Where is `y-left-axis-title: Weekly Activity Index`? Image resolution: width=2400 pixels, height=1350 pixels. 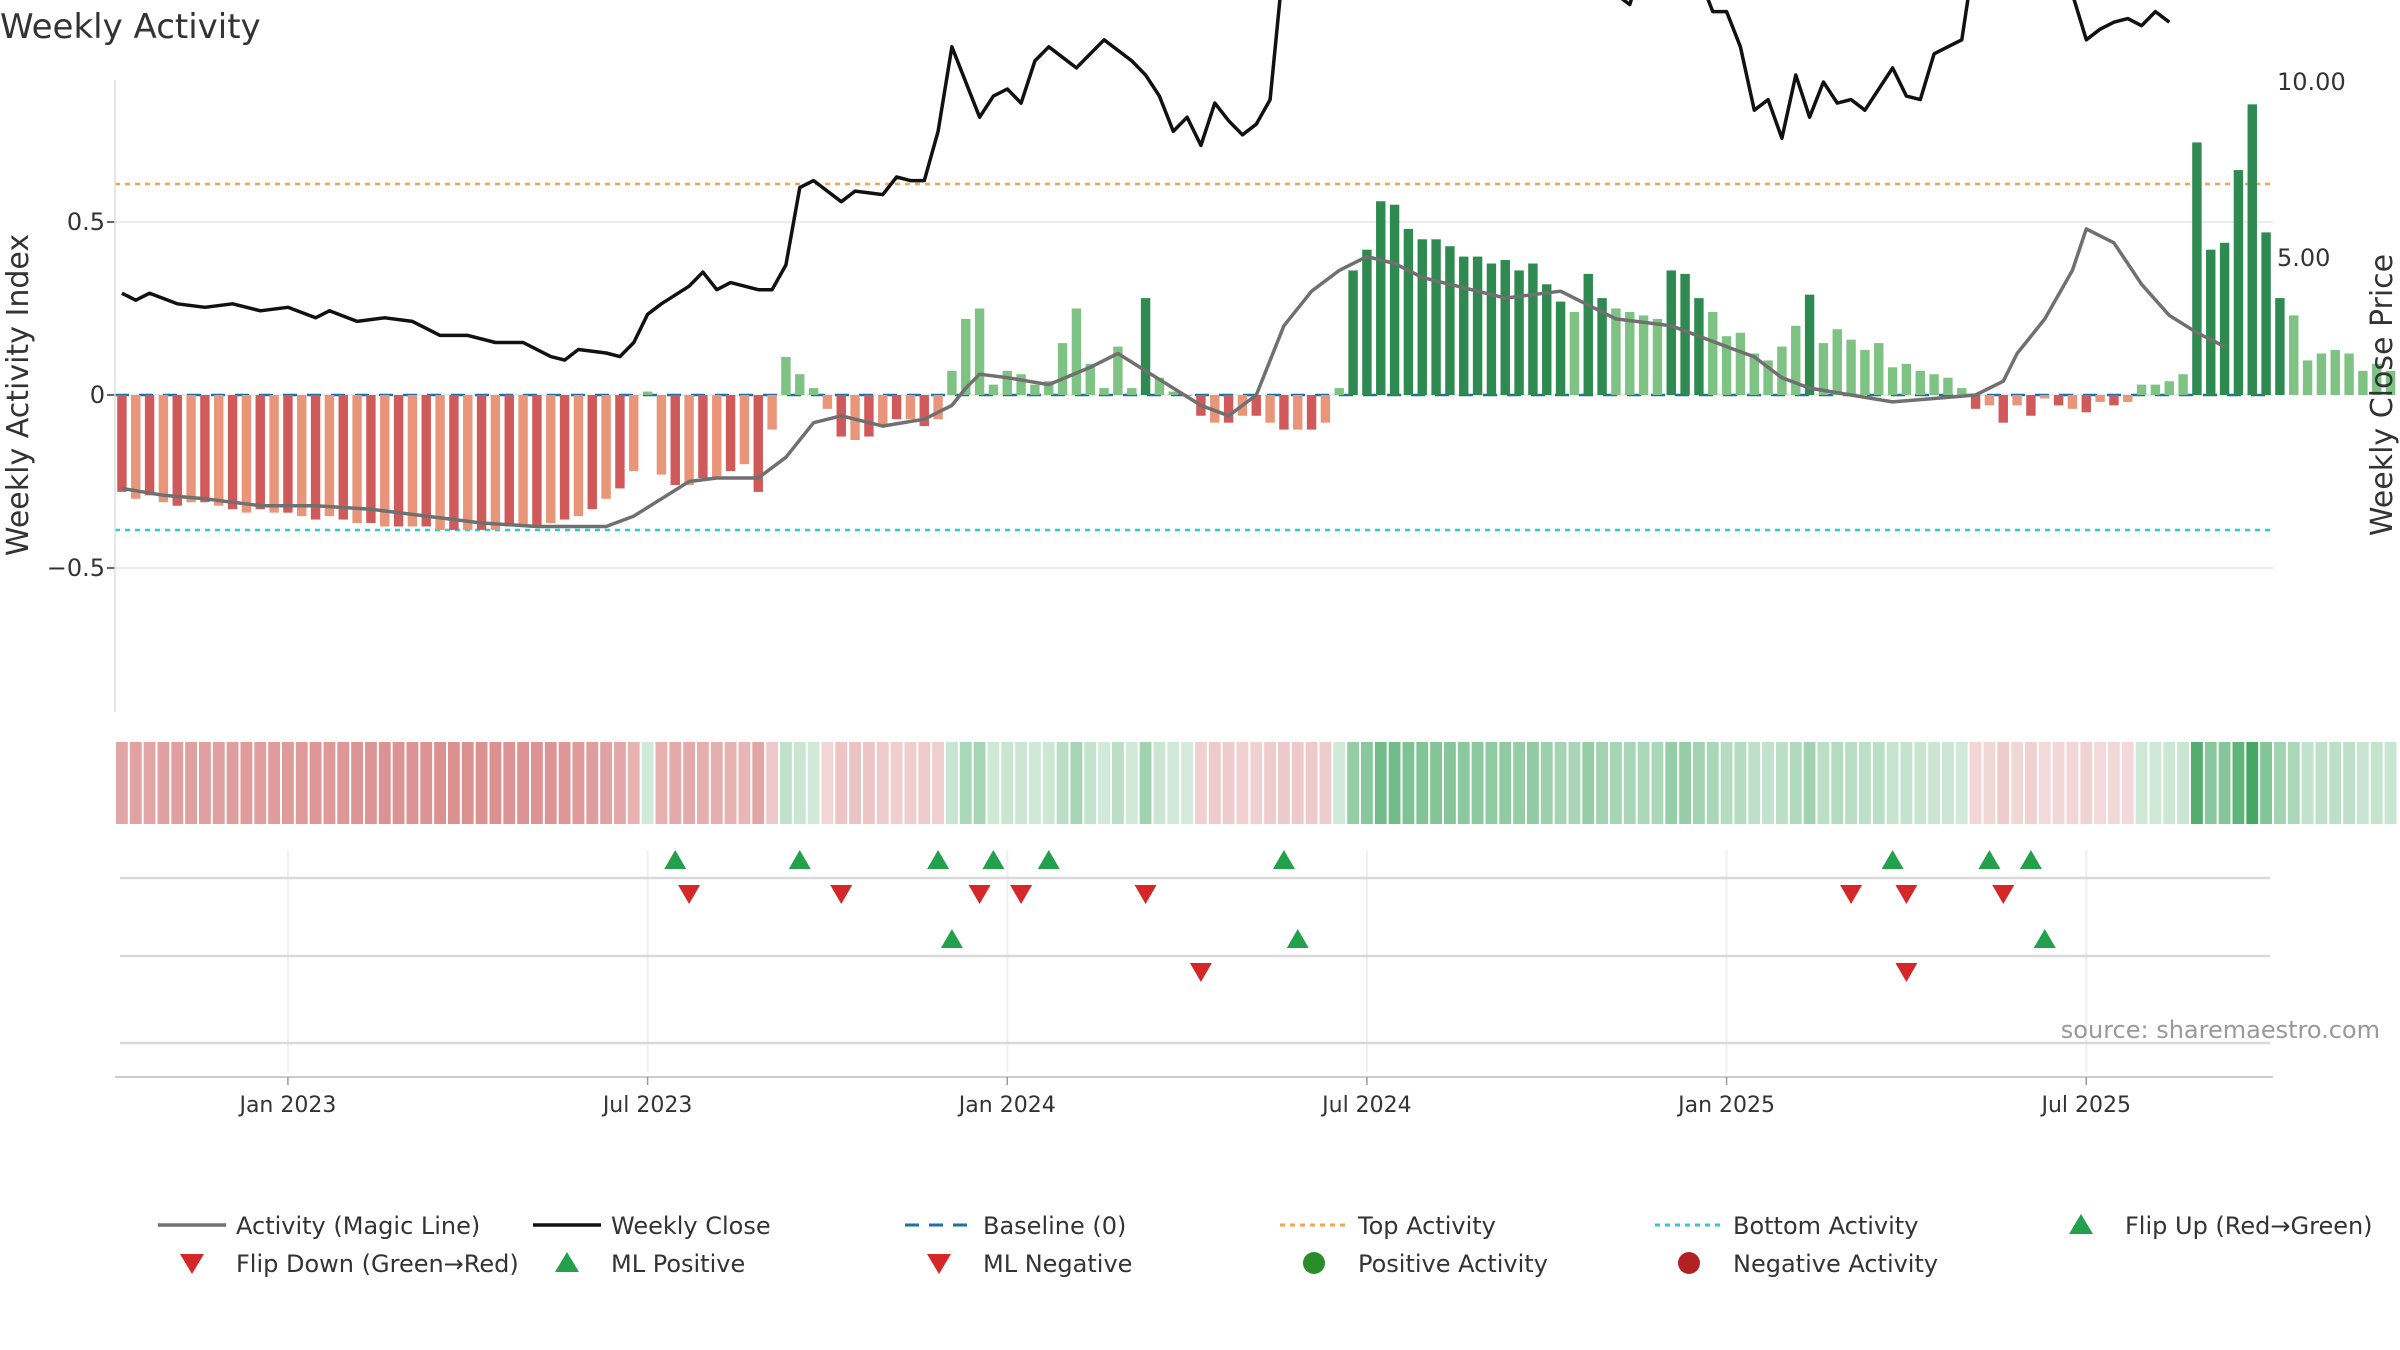
y-left-axis-title: Weekly Activity Index is located at coordinates (18, 395).